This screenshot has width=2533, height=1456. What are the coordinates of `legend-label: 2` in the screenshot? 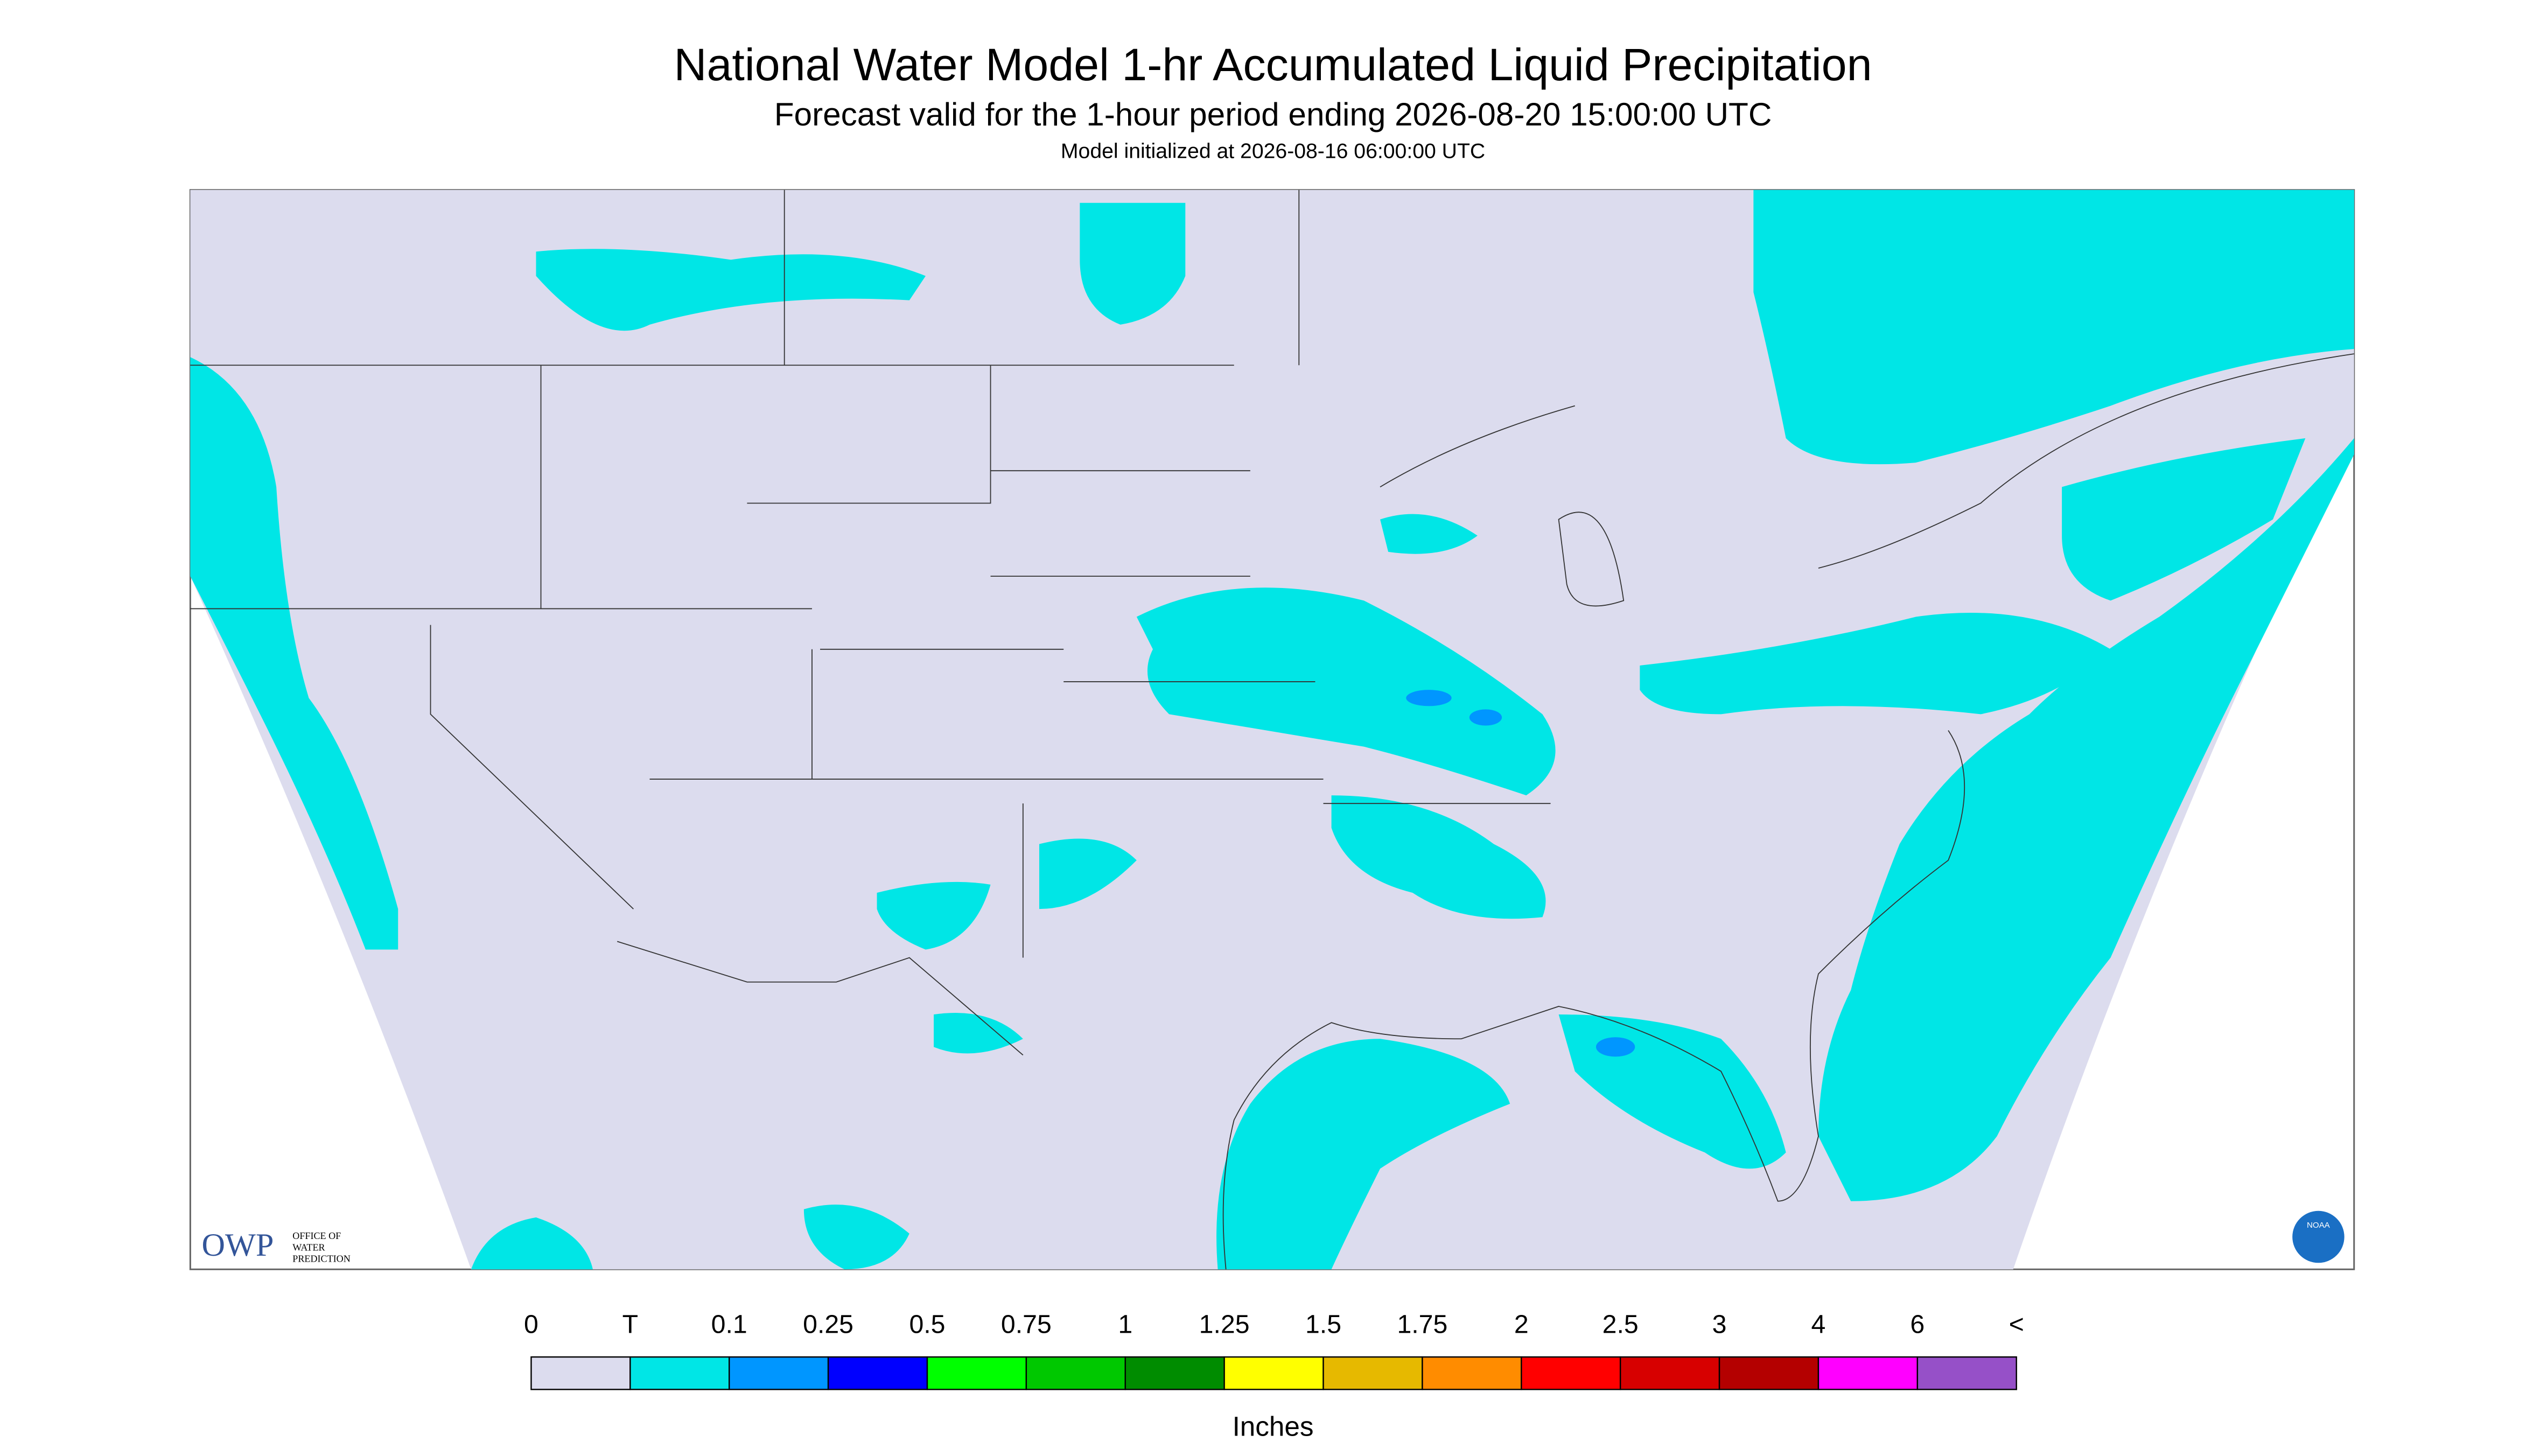 It's located at (1521, 1324).